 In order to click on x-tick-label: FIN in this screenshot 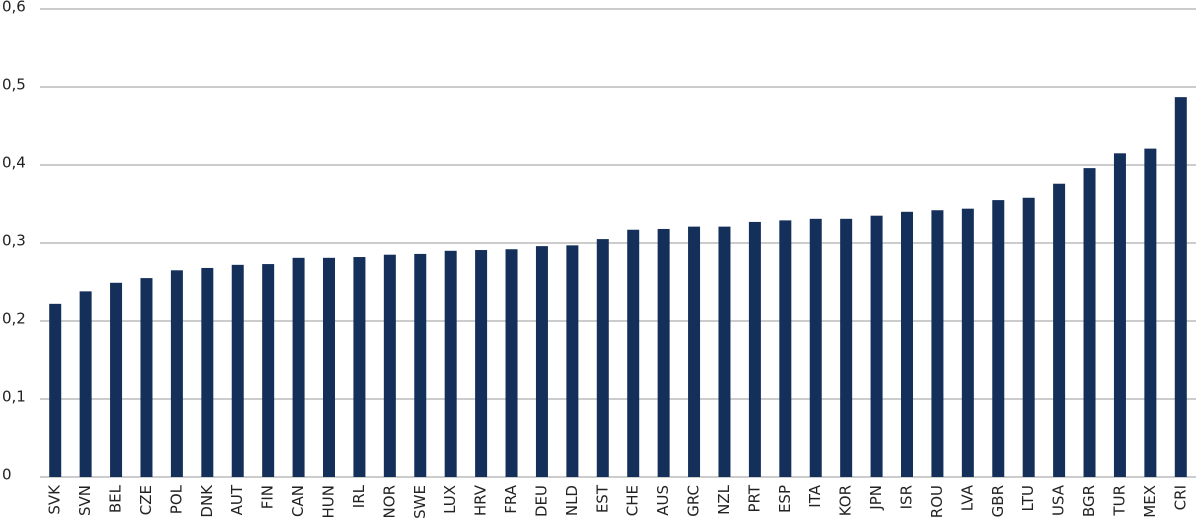, I will do `click(268, 497)`.